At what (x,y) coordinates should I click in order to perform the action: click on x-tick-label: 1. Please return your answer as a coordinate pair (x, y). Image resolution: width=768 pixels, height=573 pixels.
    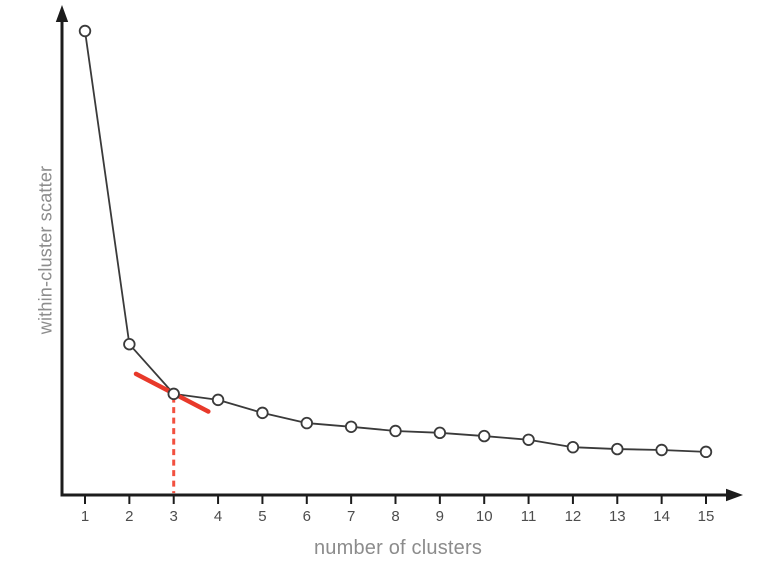
    Looking at the image, I should click on (85, 516).